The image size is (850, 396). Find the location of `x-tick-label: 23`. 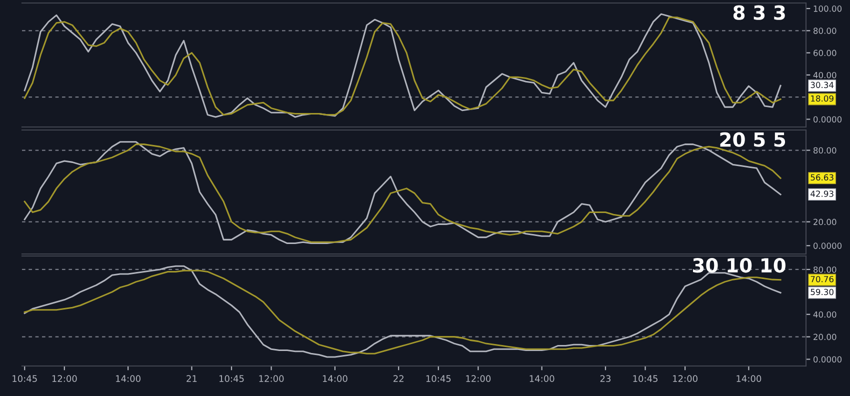

x-tick-label: 23 is located at coordinates (605, 378).